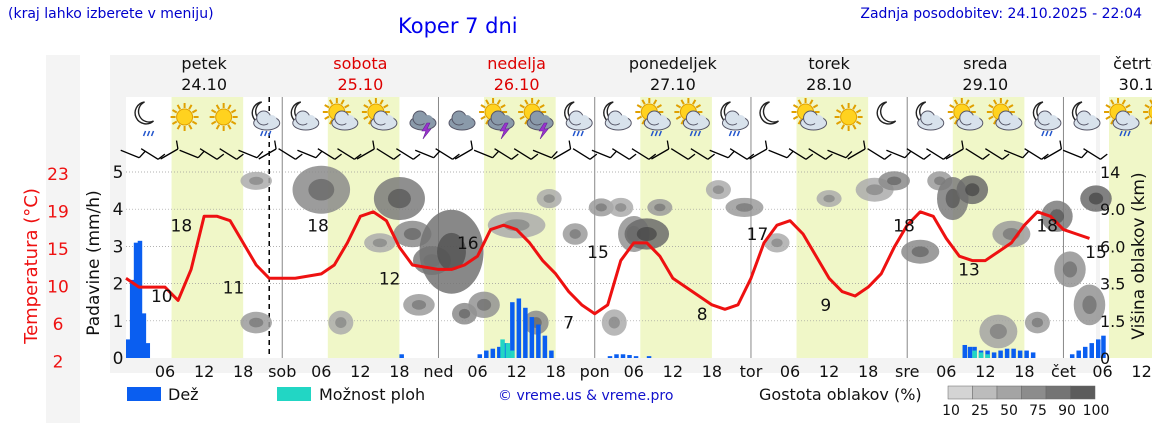  Describe the element at coordinates (318, 226) in the screenshot. I see `temp-data-label: 18` at that location.